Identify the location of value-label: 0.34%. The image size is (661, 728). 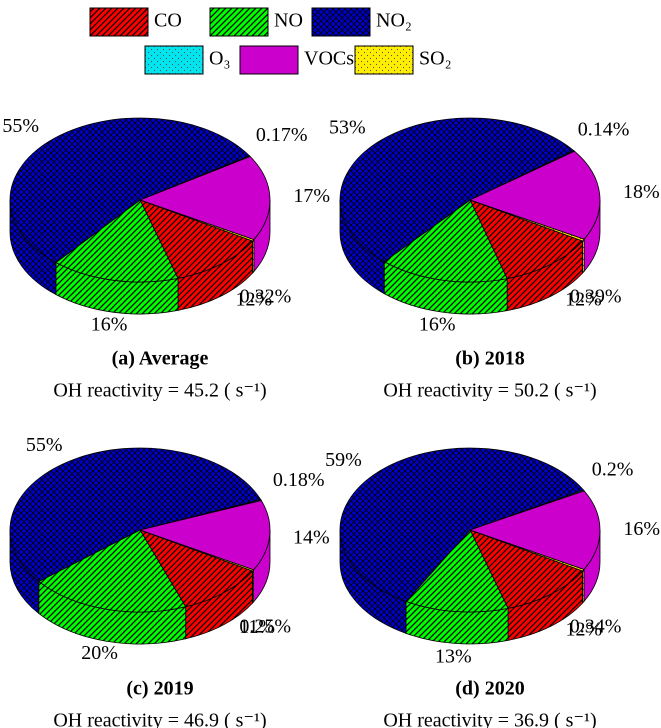
(596, 626).